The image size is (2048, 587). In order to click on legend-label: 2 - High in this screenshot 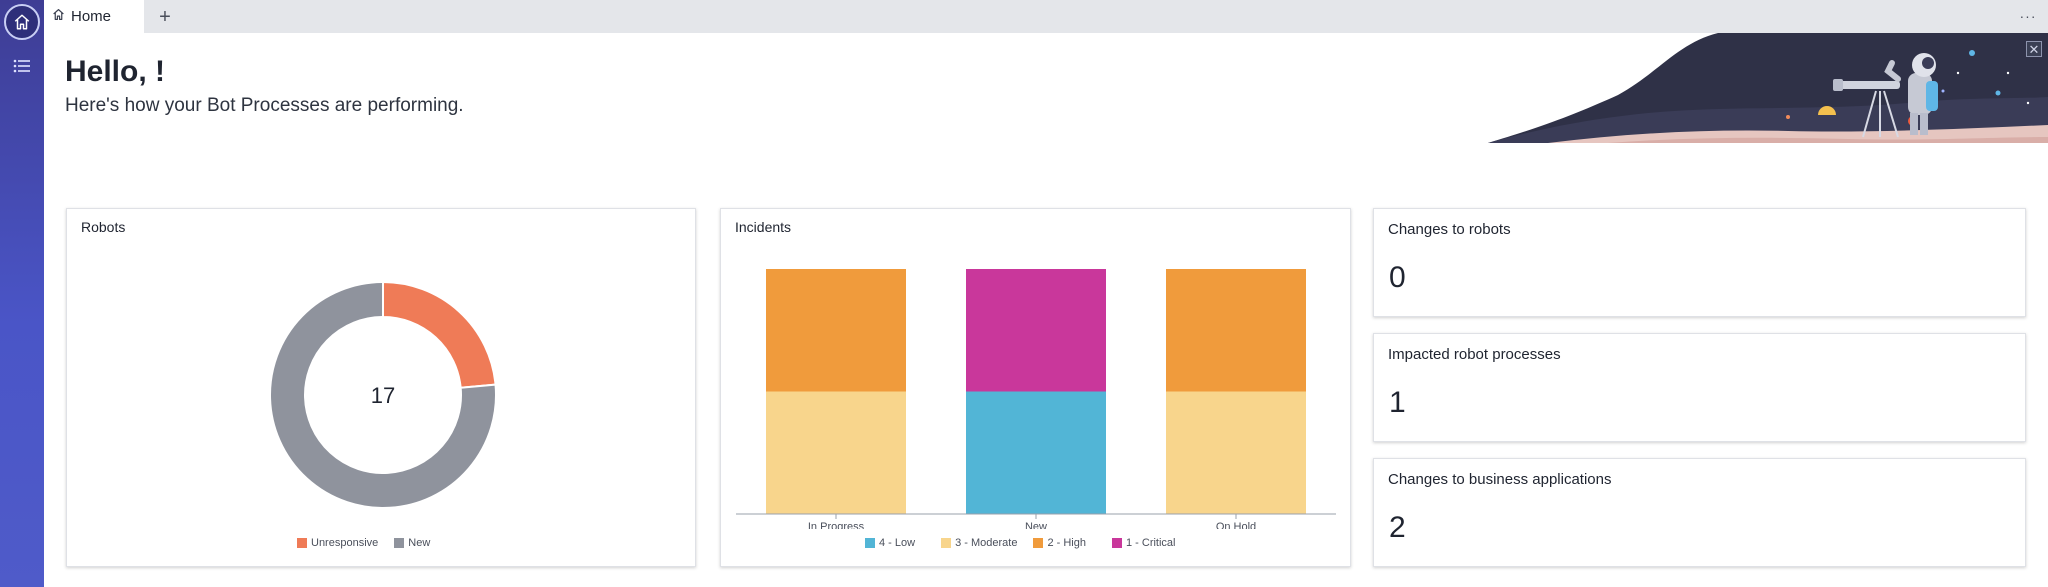, I will do `click(1066, 543)`.